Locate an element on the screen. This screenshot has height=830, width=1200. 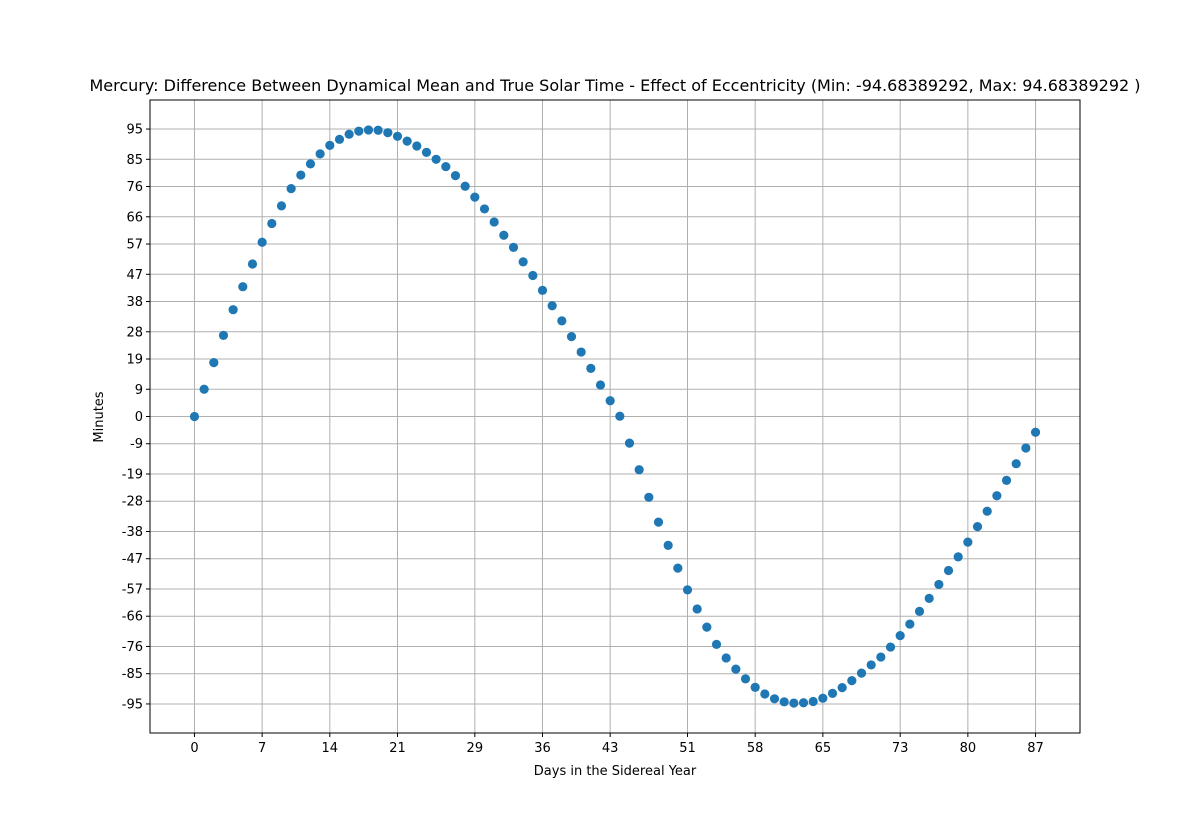
y-tick-label: -28 is located at coordinates (132, 502).